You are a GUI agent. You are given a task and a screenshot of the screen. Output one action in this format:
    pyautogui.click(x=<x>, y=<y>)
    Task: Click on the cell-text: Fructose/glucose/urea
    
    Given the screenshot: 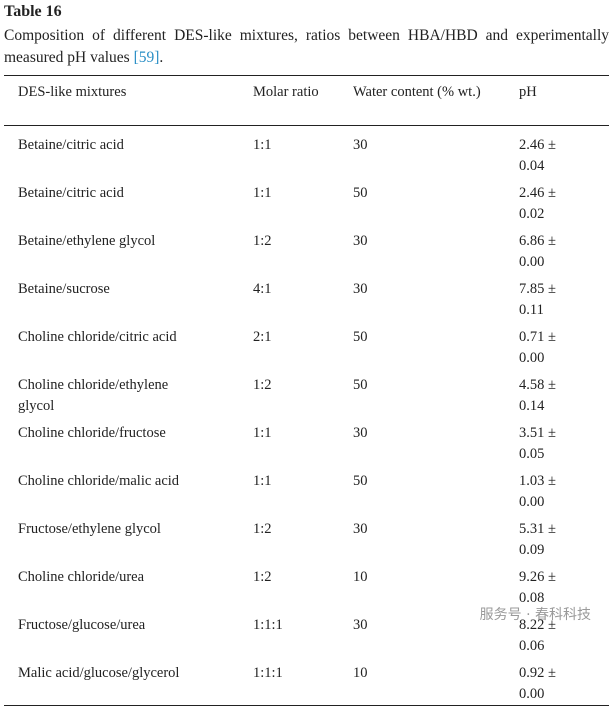 What is the action you would take?
    pyautogui.click(x=82, y=625)
    